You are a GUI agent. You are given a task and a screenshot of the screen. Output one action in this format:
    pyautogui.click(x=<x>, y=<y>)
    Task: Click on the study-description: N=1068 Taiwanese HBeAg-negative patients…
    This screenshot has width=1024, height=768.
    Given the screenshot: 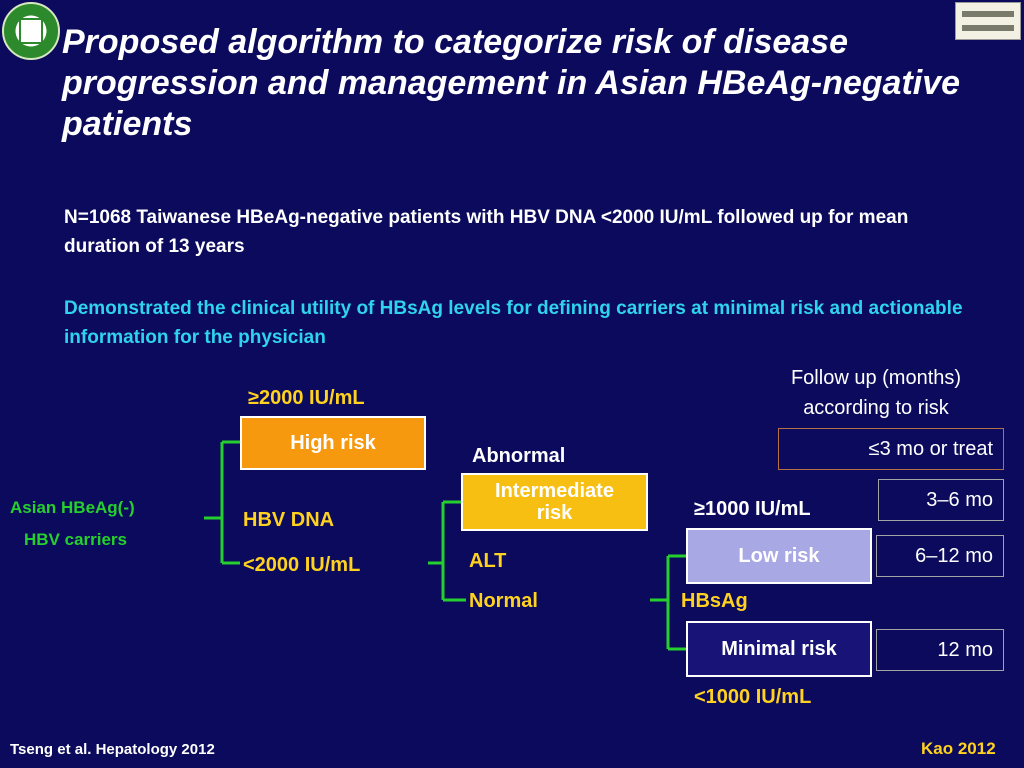 What is the action you would take?
    pyautogui.click(x=486, y=232)
    